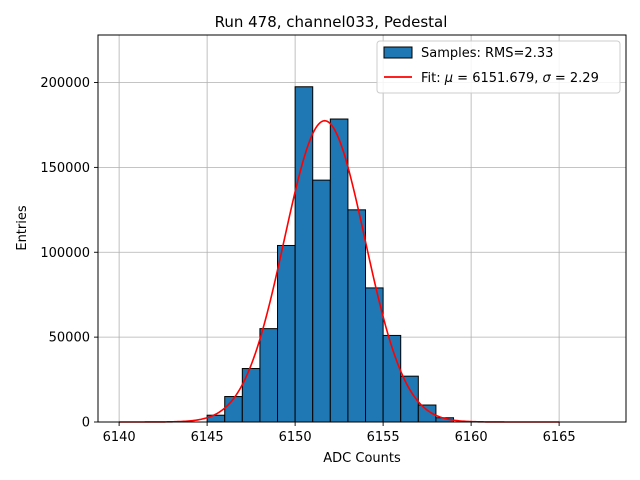  Describe the element at coordinates (448, 78) in the screenshot. I see `fit-label-mu-symbol: μ` at that location.